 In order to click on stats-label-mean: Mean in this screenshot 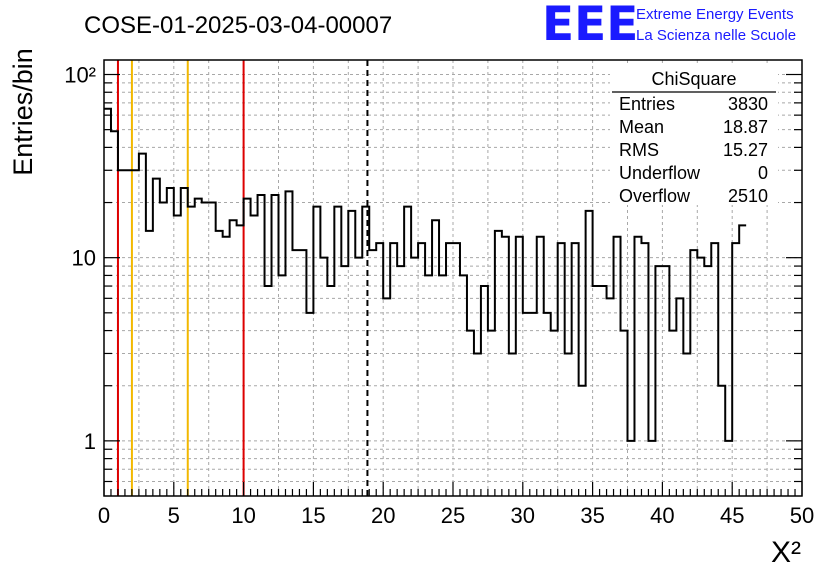, I will do `click(641, 127)`.